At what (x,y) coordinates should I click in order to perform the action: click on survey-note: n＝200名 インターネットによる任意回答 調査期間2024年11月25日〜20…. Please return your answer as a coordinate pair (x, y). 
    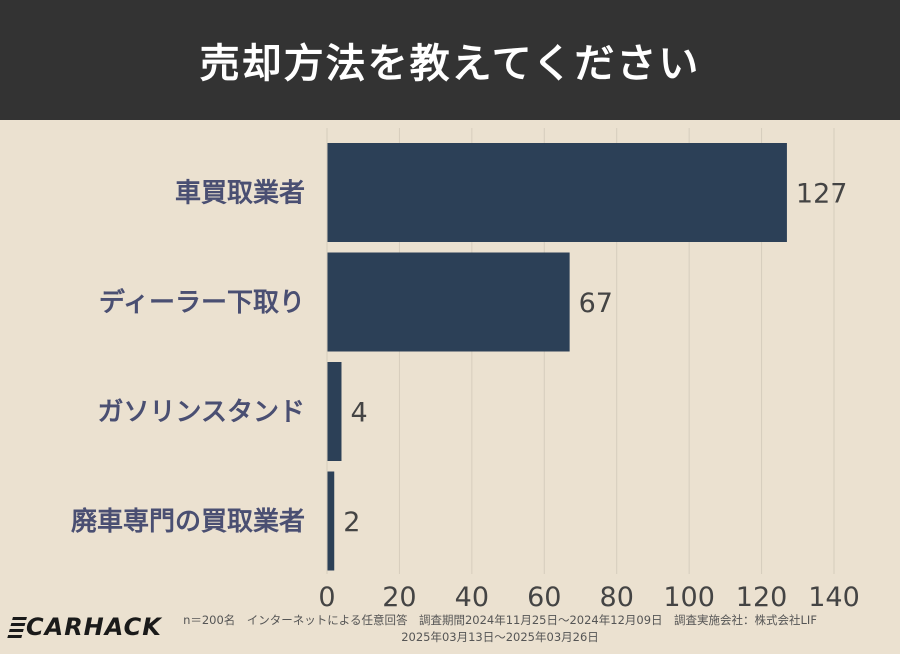
    Looking at the image, I should click on (500, 629).